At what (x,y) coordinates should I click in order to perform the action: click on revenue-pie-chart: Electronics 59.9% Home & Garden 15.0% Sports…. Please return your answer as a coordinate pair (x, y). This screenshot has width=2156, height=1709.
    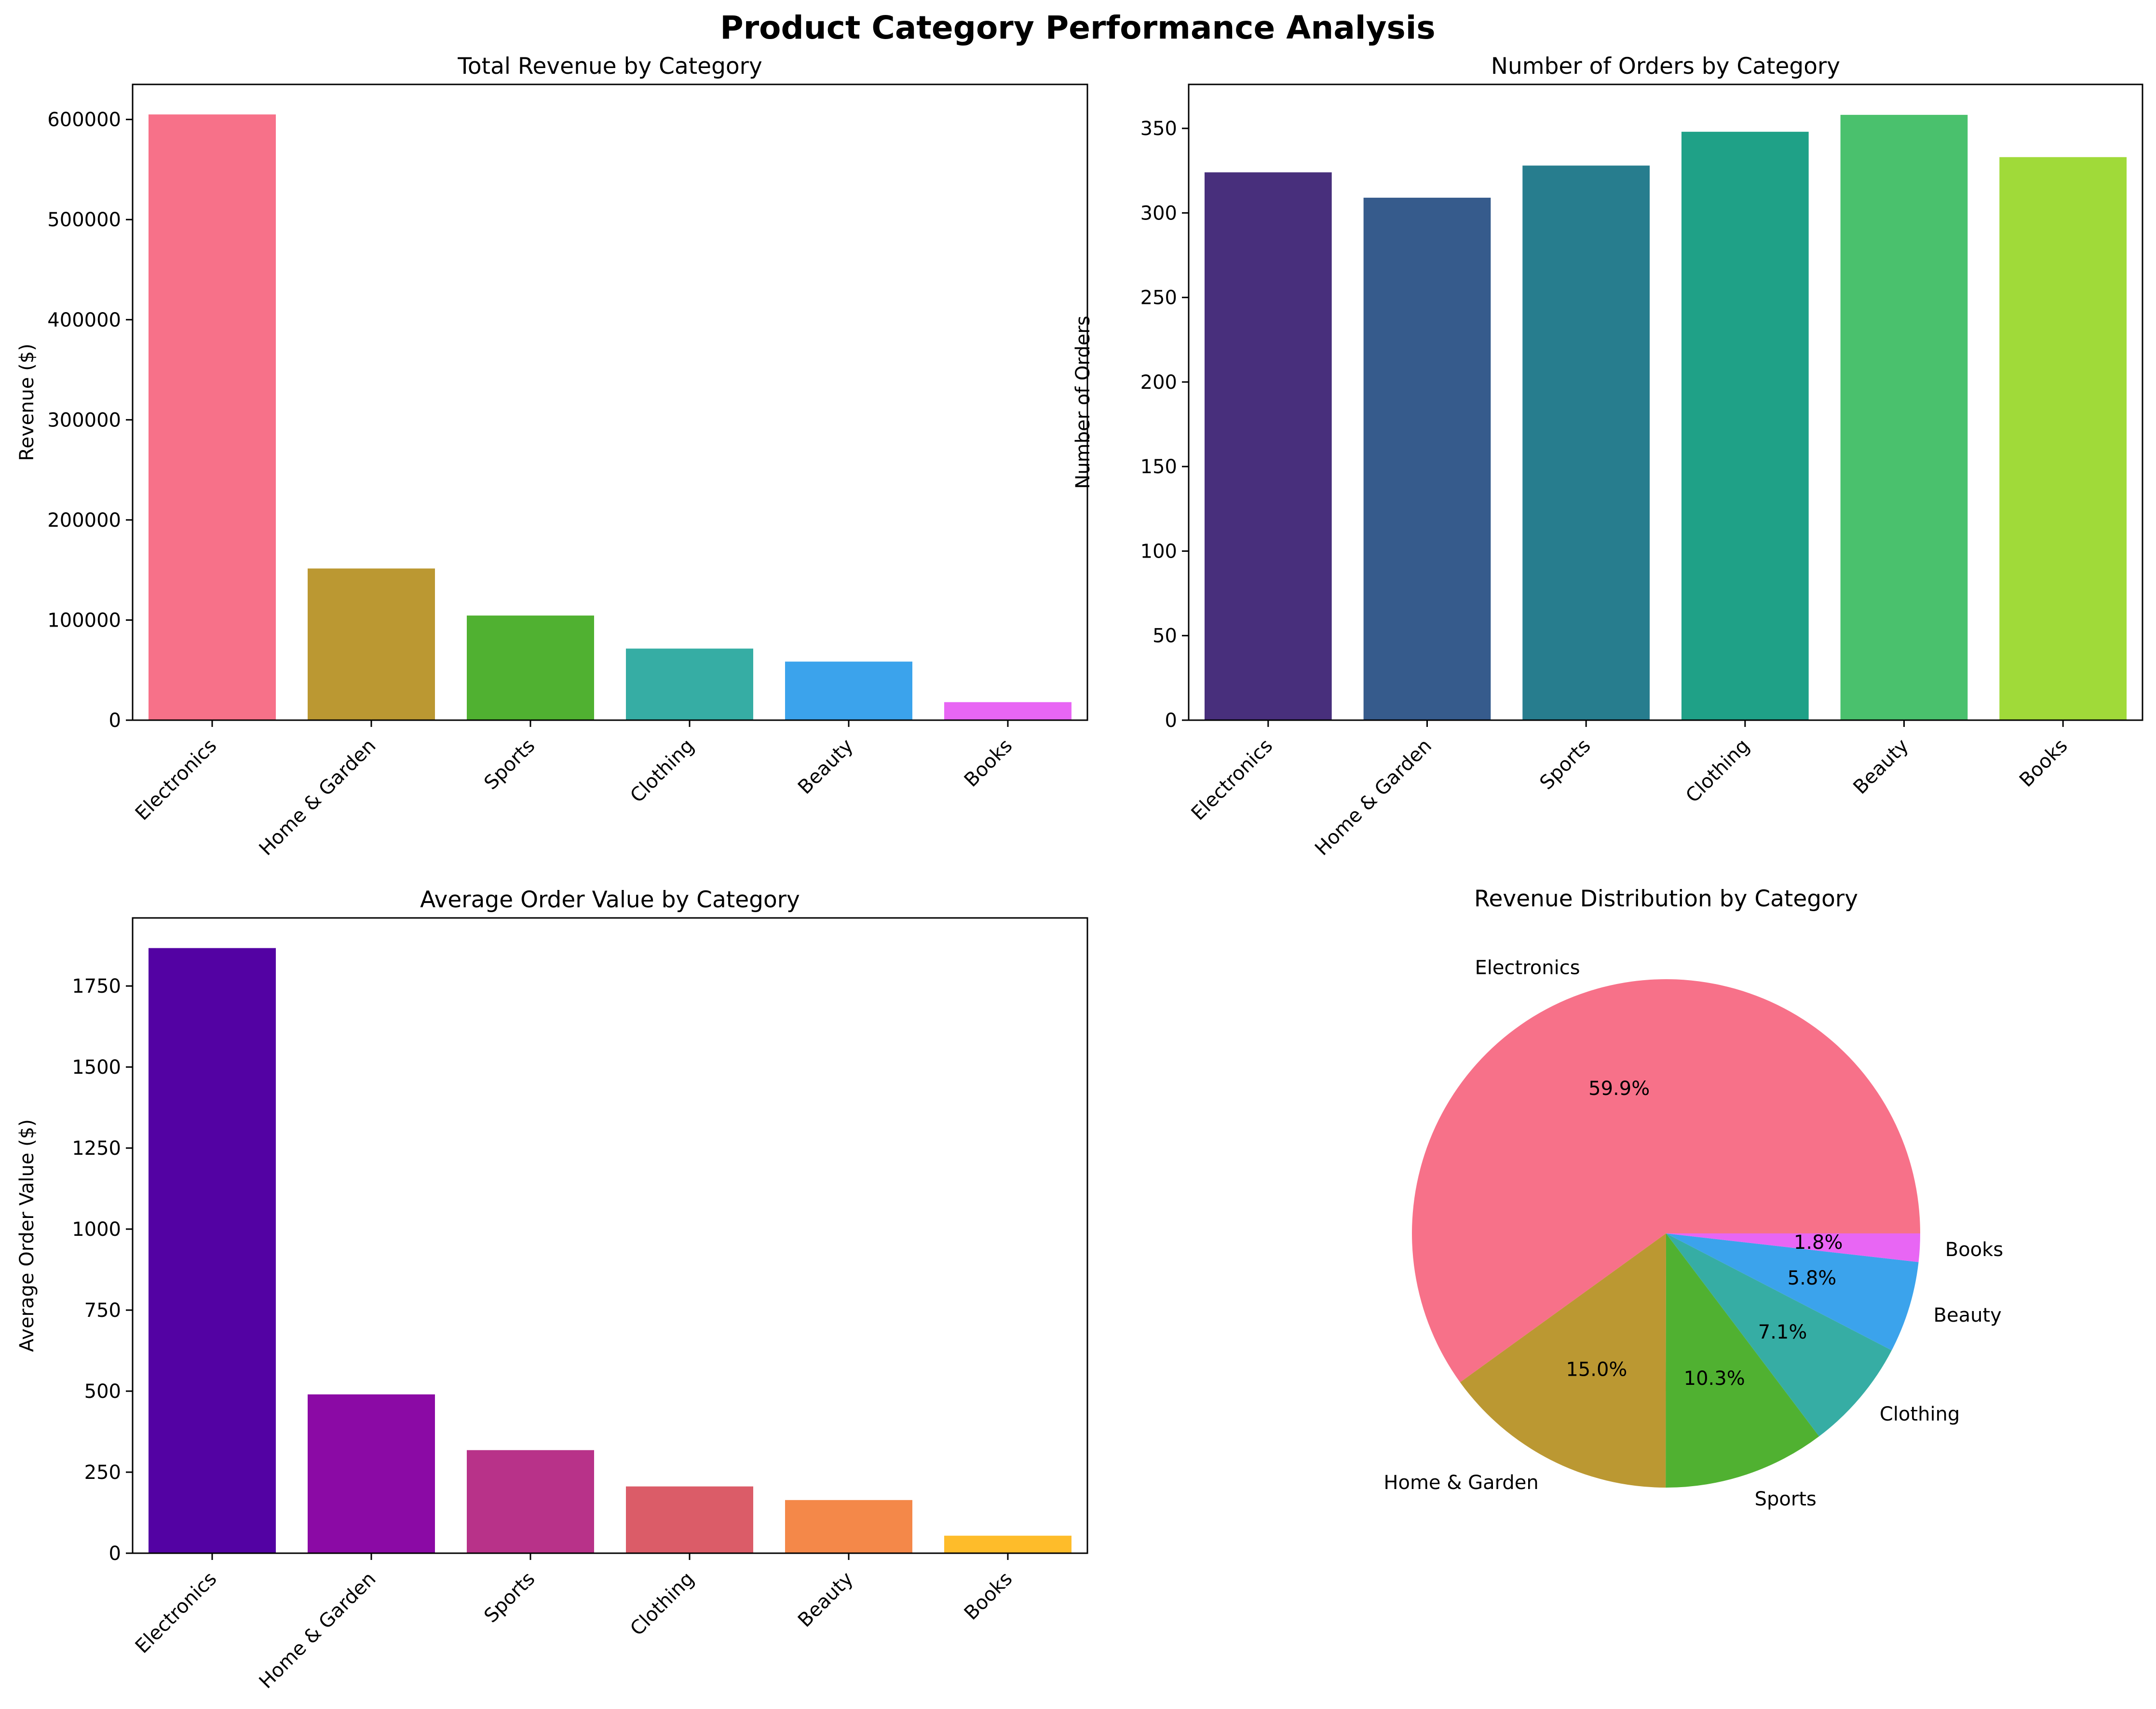
    Looking at the image, I should click on (1693, 1198).